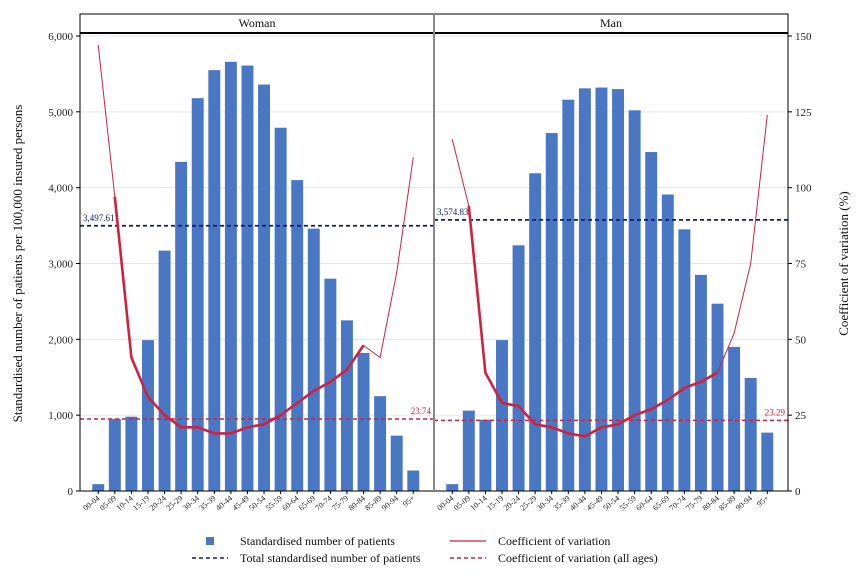  I want to click on x-tick-label: 25-29, so click(528, 503).